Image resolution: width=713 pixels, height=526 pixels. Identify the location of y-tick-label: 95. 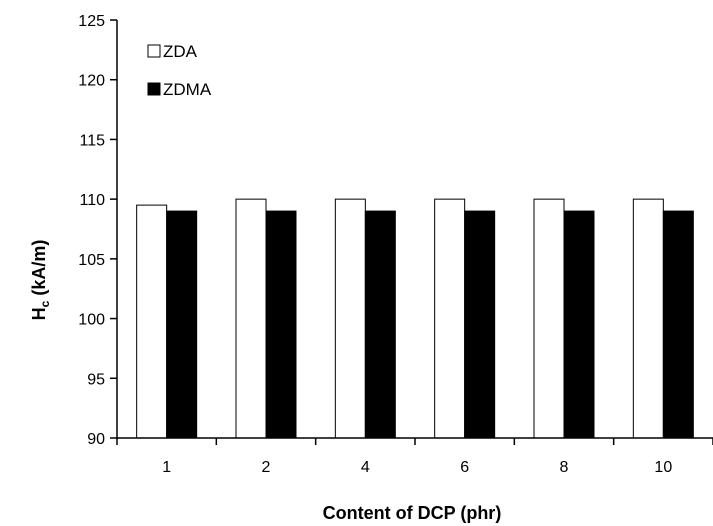
(96, 379).